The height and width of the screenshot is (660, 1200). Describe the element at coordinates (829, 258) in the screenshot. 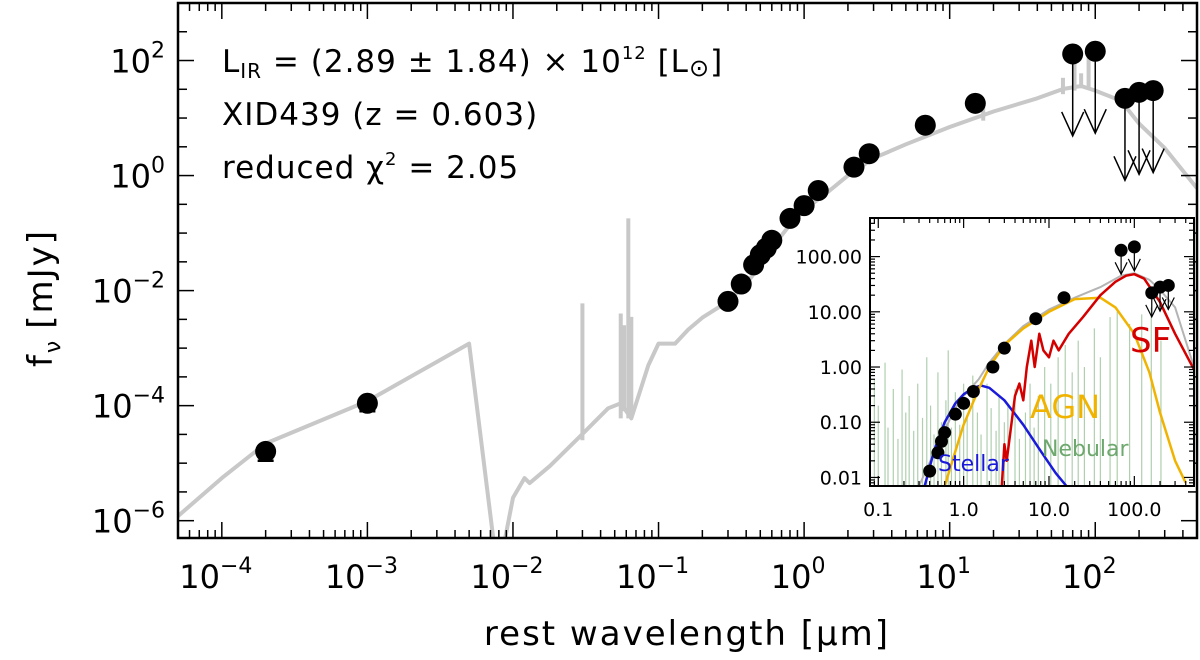

I see `inset-y-tick-label: 100.00` at that location.